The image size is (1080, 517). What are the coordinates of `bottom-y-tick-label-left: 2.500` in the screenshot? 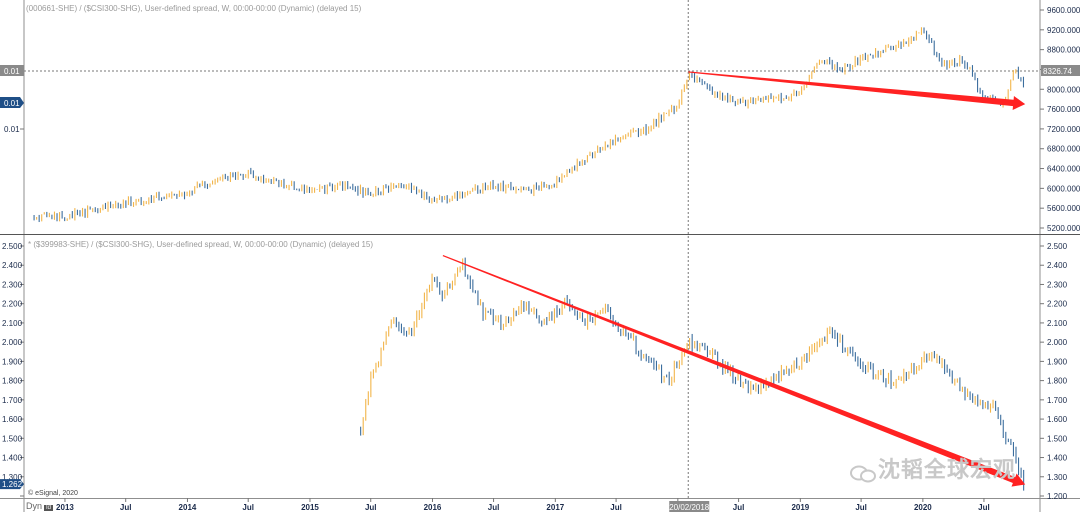 It's located at (12, 246).